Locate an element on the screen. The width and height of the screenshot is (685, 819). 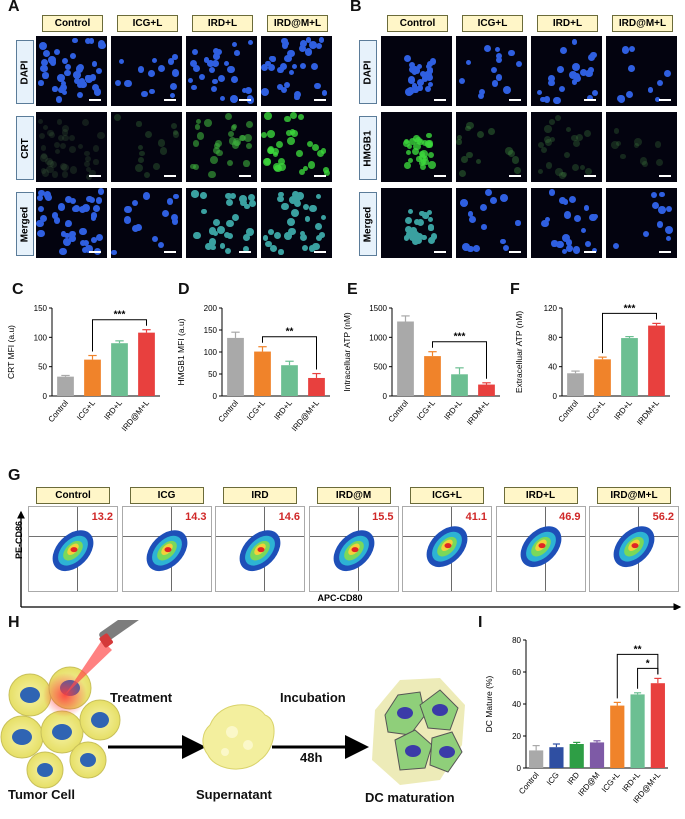
micrograph-a-r2-c3 is located at coordinates (296, 223).